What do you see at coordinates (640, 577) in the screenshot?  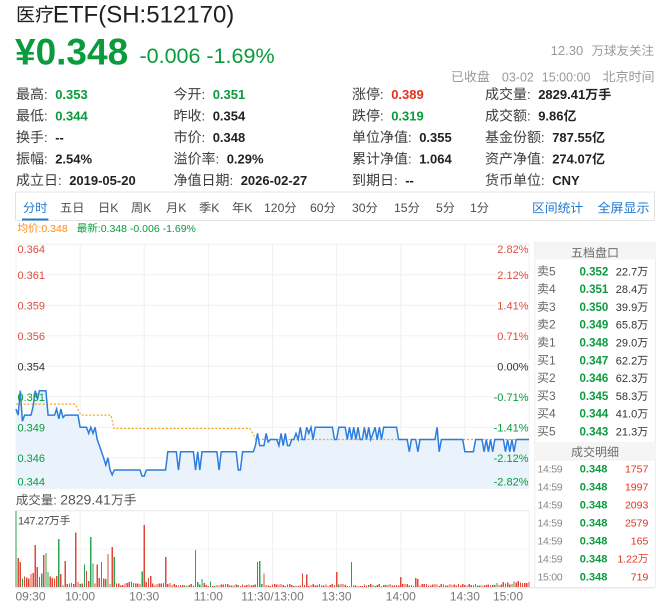 I see `svg-text: 719` at bounding box center [640, 577].